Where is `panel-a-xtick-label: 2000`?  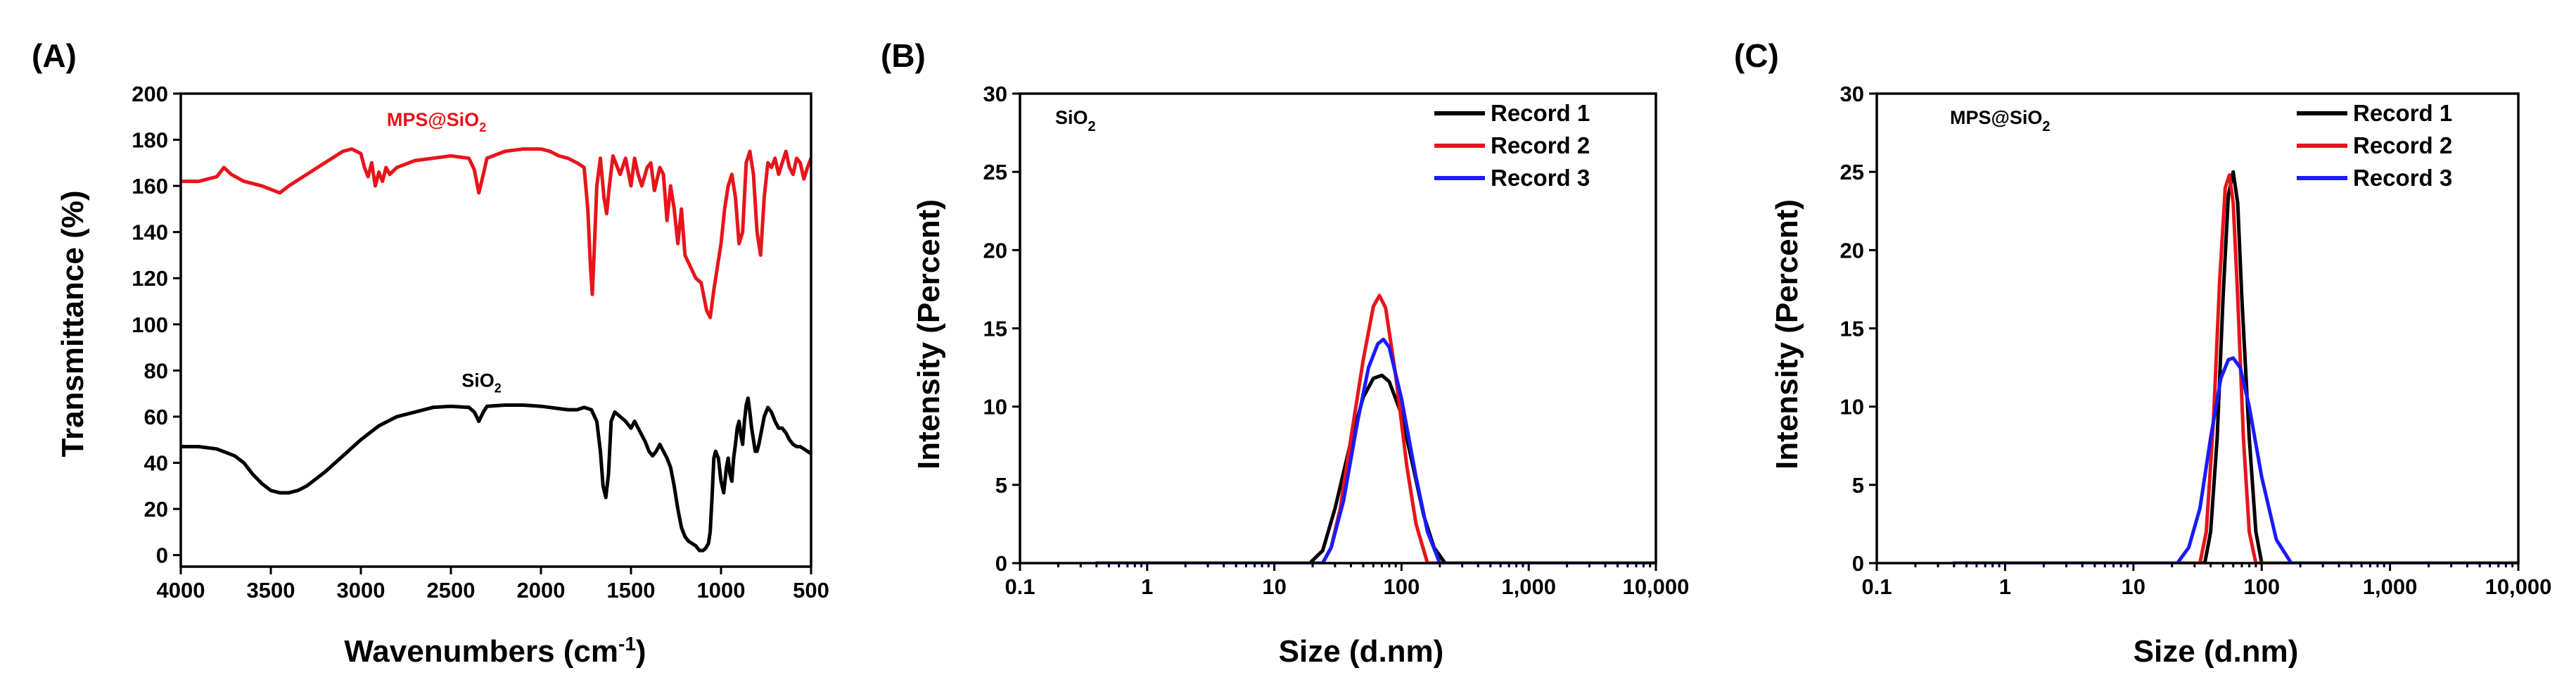 panel-a-xtick-label: 2000 is located at coordinates (541, 590).